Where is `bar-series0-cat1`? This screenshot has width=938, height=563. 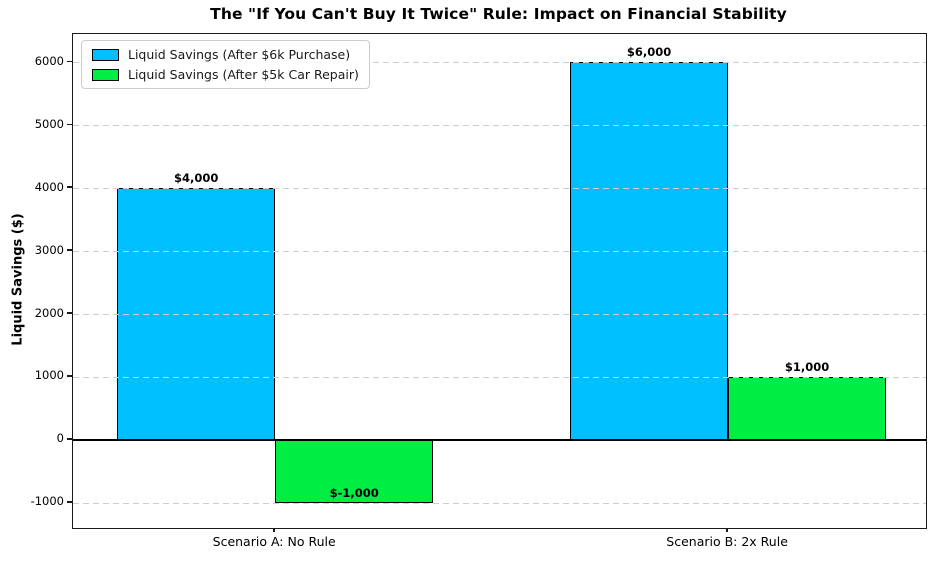
bar-series0-cat1 is located at coordinates (649, 251).